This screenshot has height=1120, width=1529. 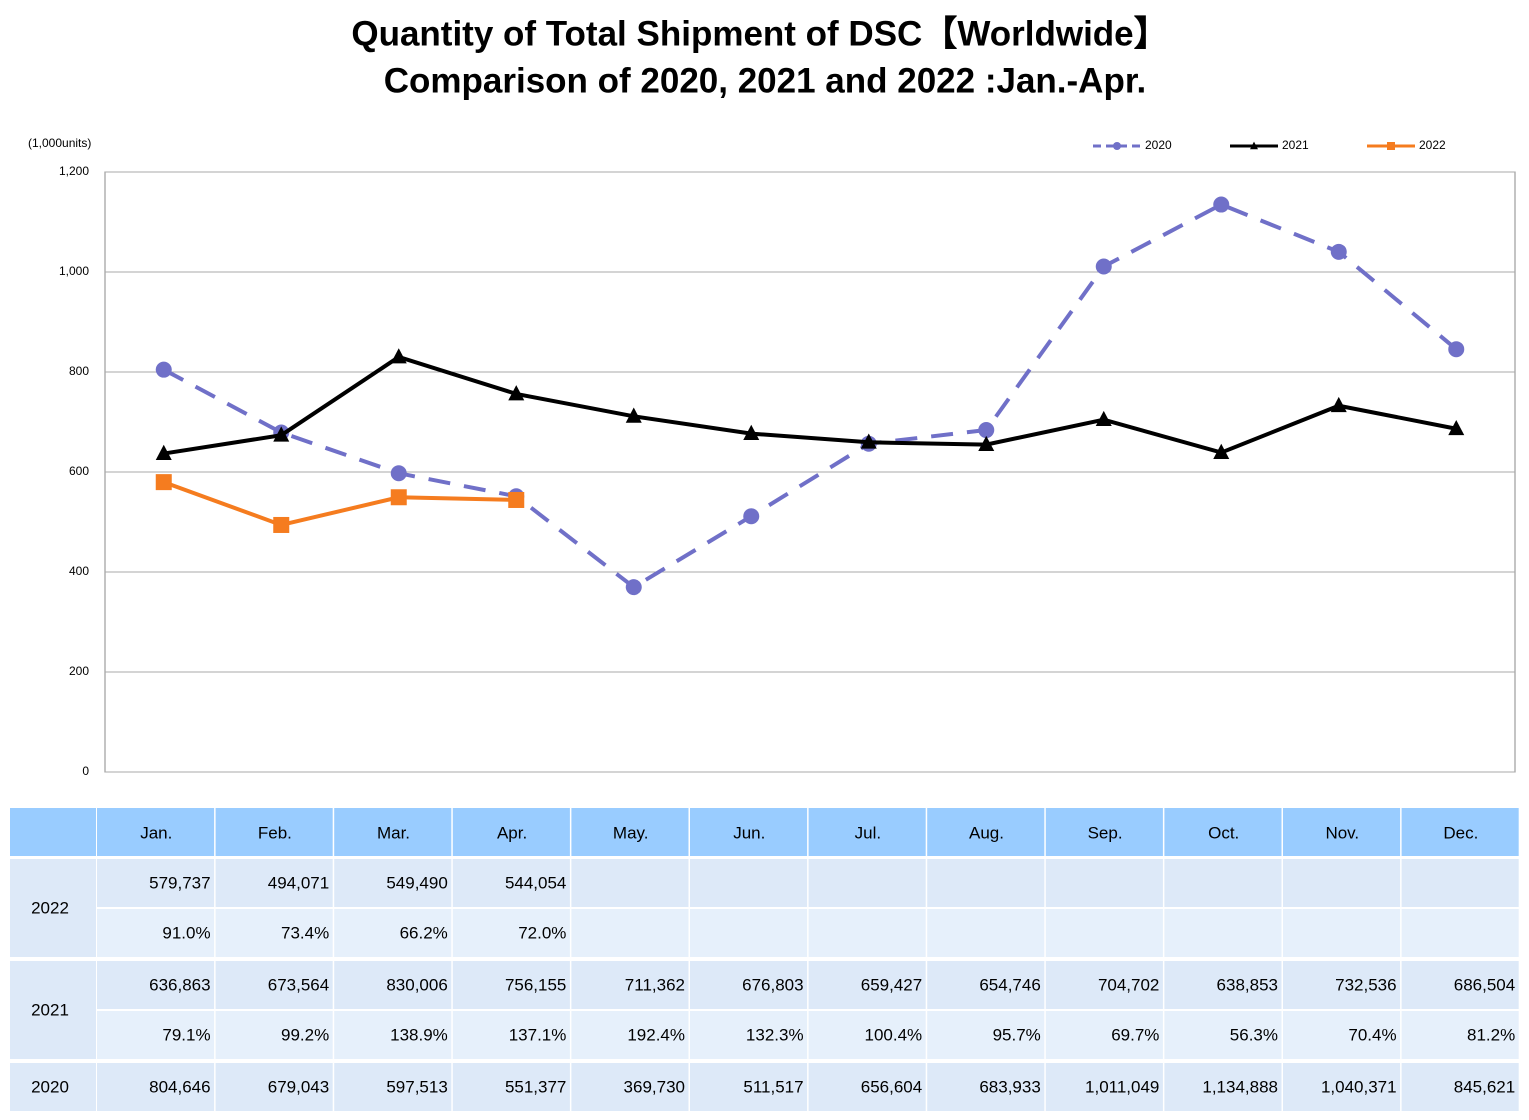 I want to click on y-tick-label: 400, so click(x=79, y=571).